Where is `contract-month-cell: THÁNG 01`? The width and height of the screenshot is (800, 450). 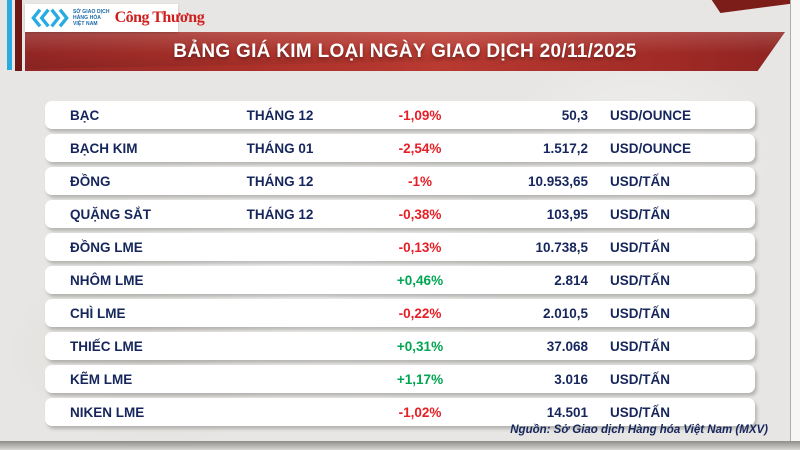
contract-month-cell: THÁNG 01 is located at coordinates (280, 148).